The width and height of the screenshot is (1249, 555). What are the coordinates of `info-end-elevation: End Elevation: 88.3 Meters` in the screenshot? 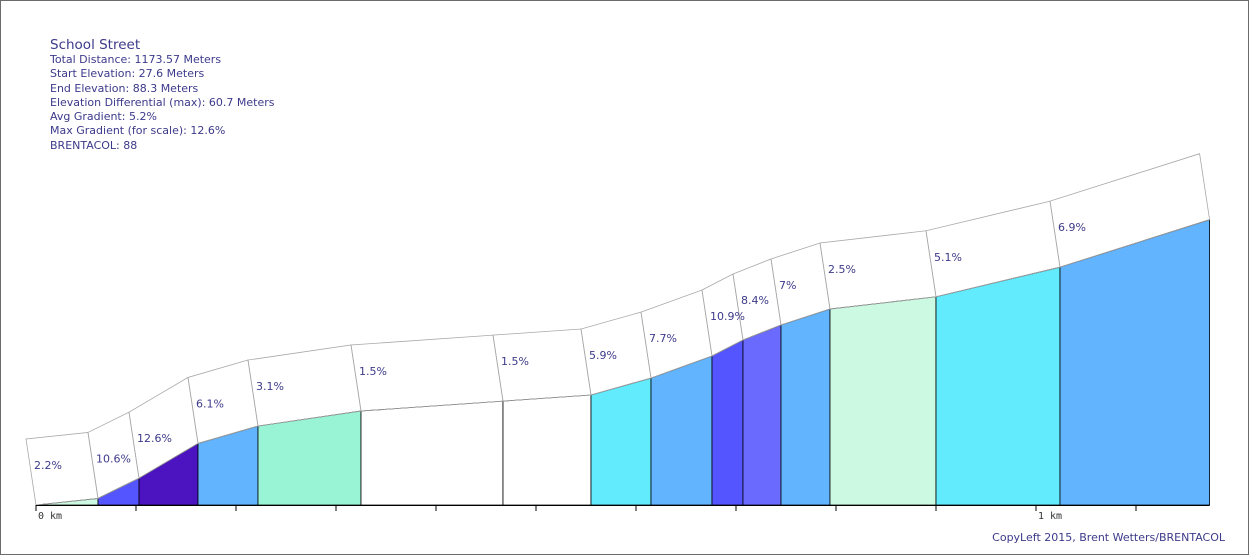 It's located at (124, 88).